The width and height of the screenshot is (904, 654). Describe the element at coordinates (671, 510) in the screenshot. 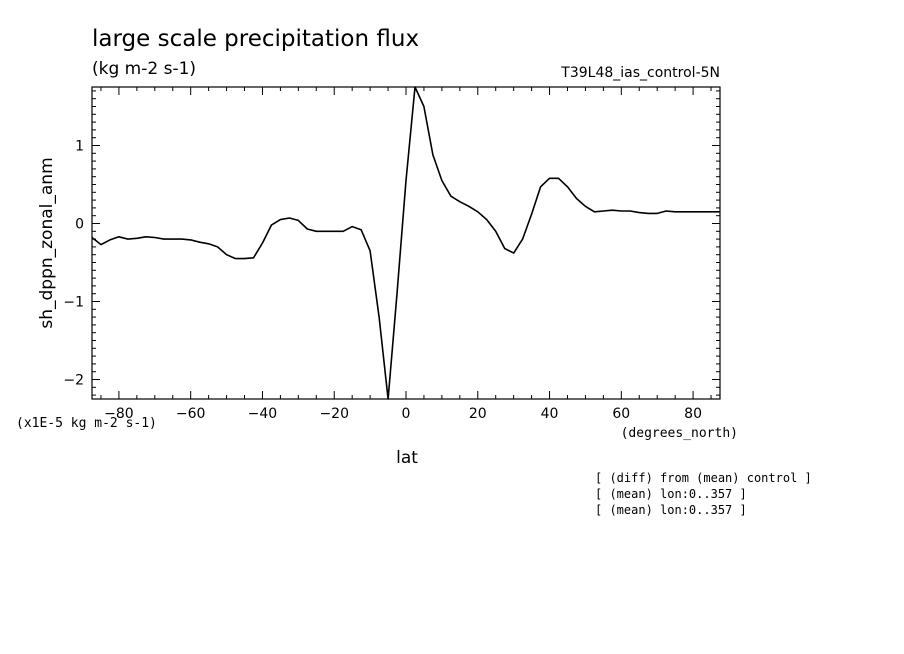

I see `note-line-3: [ (mean) lon:0..357 ]` at that location.